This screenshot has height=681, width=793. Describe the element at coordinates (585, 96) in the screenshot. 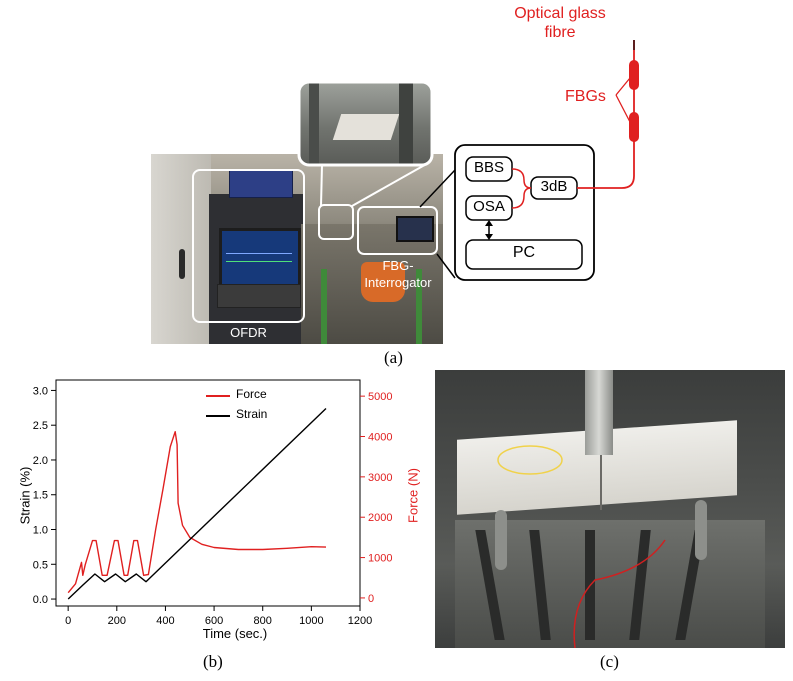

I see `fbgs-label: FBGs` at that location.